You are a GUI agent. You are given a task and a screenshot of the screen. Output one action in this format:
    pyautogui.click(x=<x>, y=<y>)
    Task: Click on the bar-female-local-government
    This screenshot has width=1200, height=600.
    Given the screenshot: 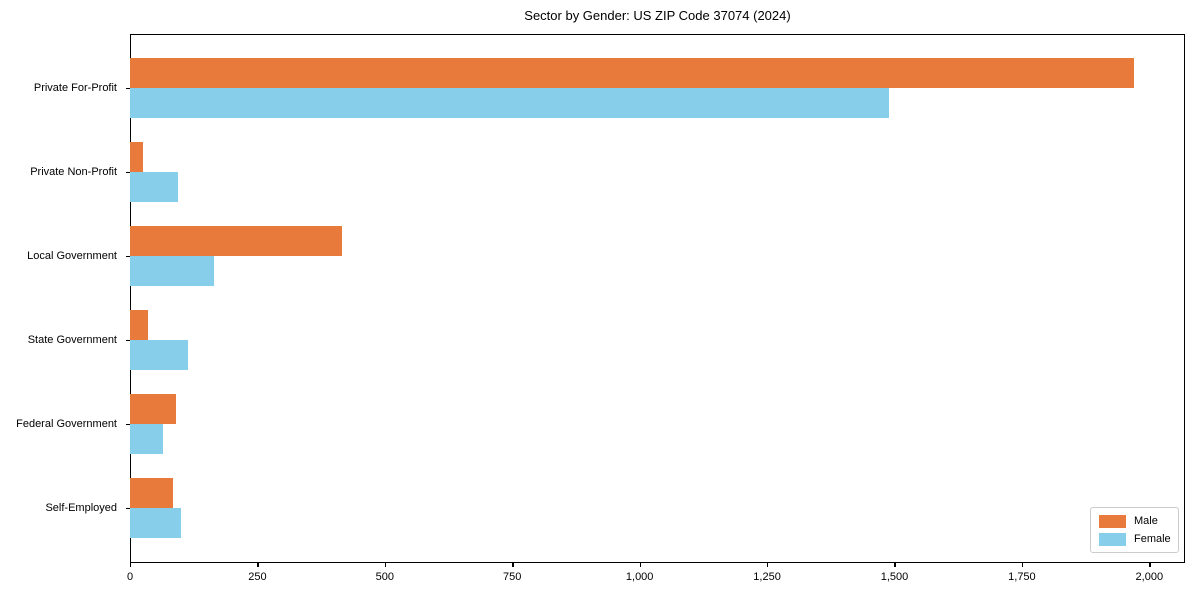 What is the action you would take?
    pyautogui.click(x=172, y=271)
    